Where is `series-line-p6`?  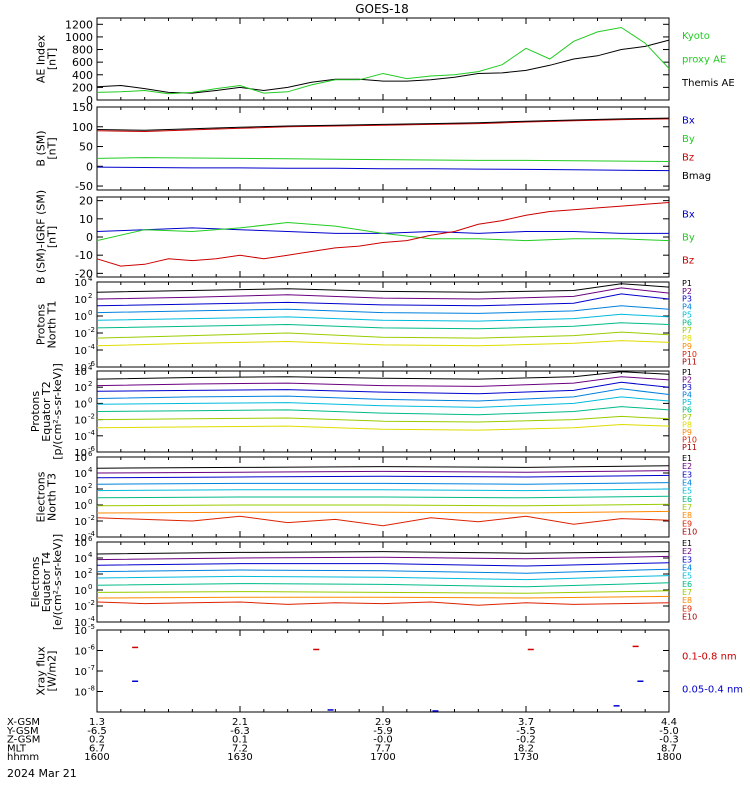
series-line-p6 is located at coordinates (383, 326).